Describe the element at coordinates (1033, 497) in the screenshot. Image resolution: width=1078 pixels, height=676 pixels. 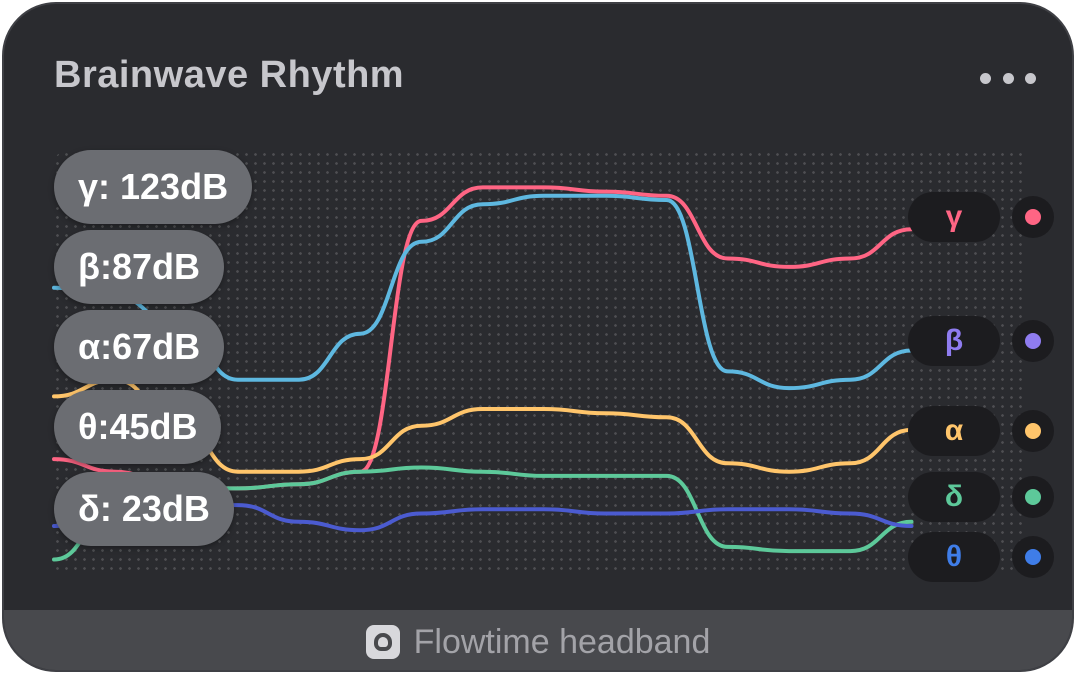
I see `legend-dot-delta` at that location.